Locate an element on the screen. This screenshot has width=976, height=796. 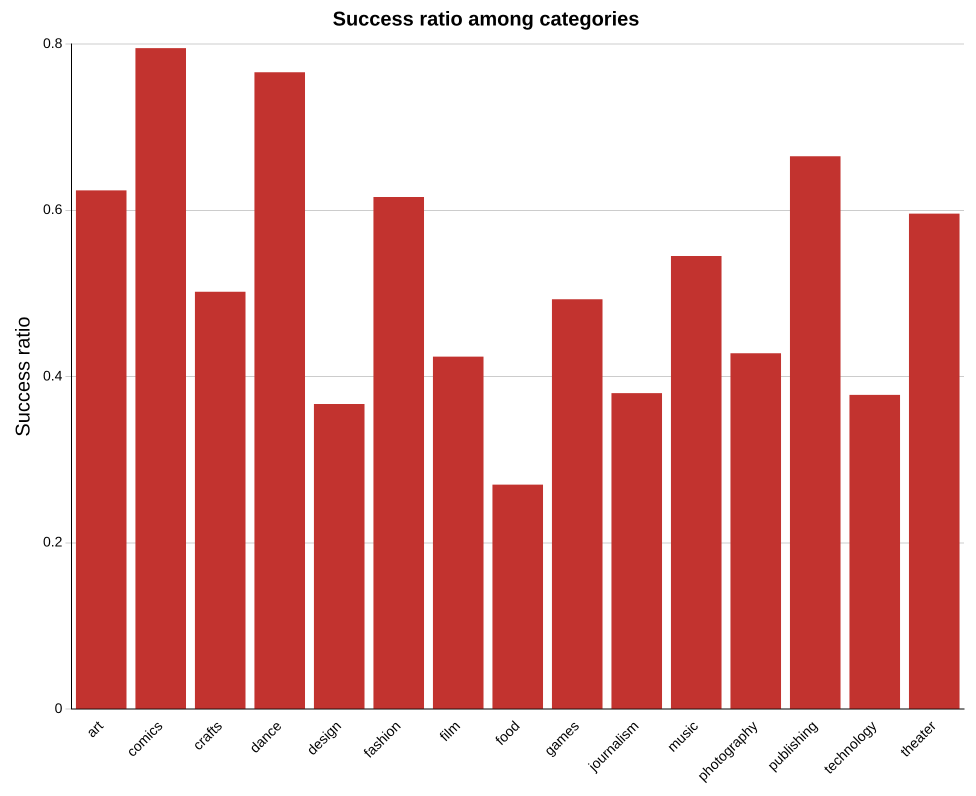
y-axis-title: Success ratio is located at coordinates (23, 376).